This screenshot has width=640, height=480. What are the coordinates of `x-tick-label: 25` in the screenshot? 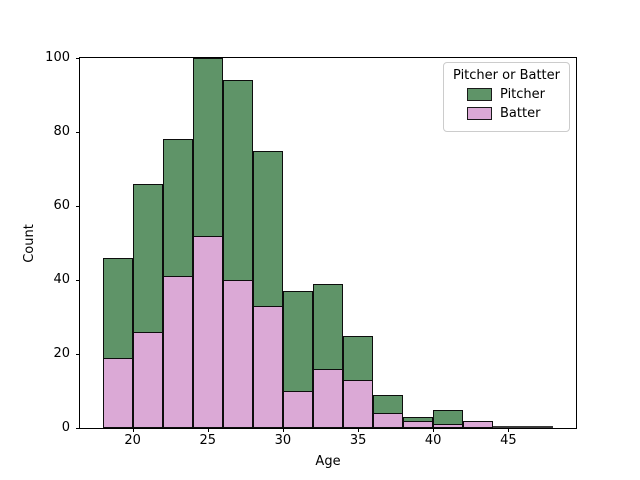 It's located at (208, 440).